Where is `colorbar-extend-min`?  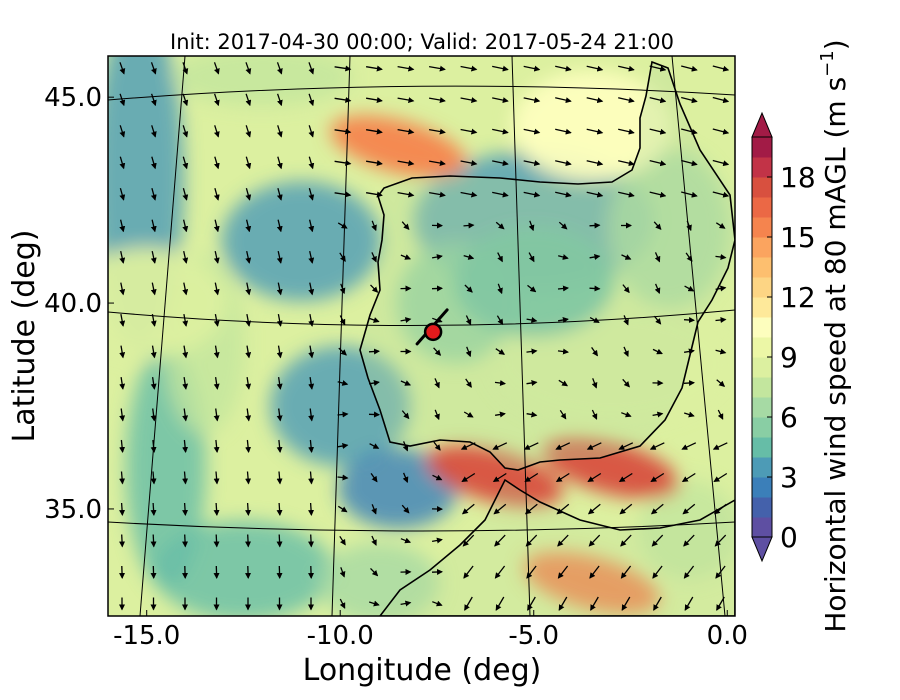
colorbar-extend-min is located at coordinates (762, 549).